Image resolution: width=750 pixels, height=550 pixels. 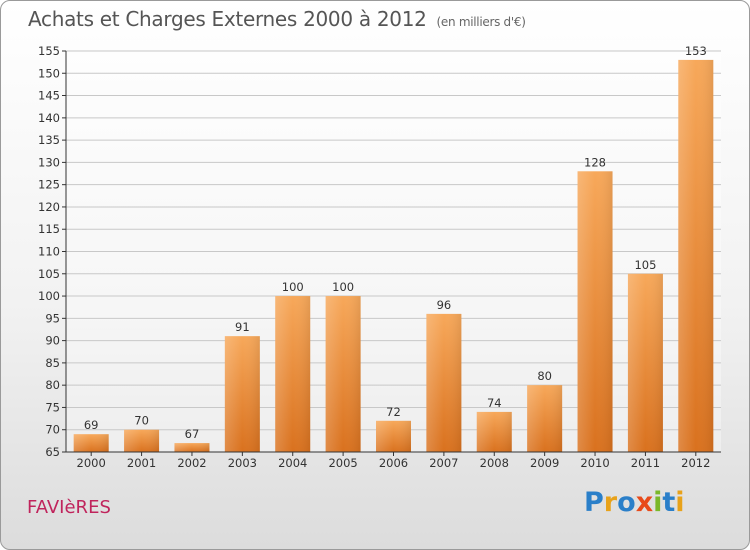 I want to click on data-label: 128, so click(x=595, y=162).